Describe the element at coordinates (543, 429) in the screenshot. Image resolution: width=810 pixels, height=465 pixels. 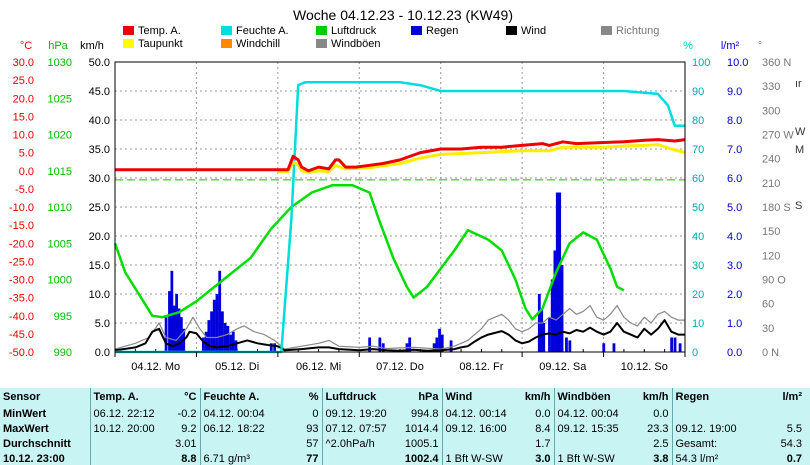
I see `summary-cell: 8.4` at that location.